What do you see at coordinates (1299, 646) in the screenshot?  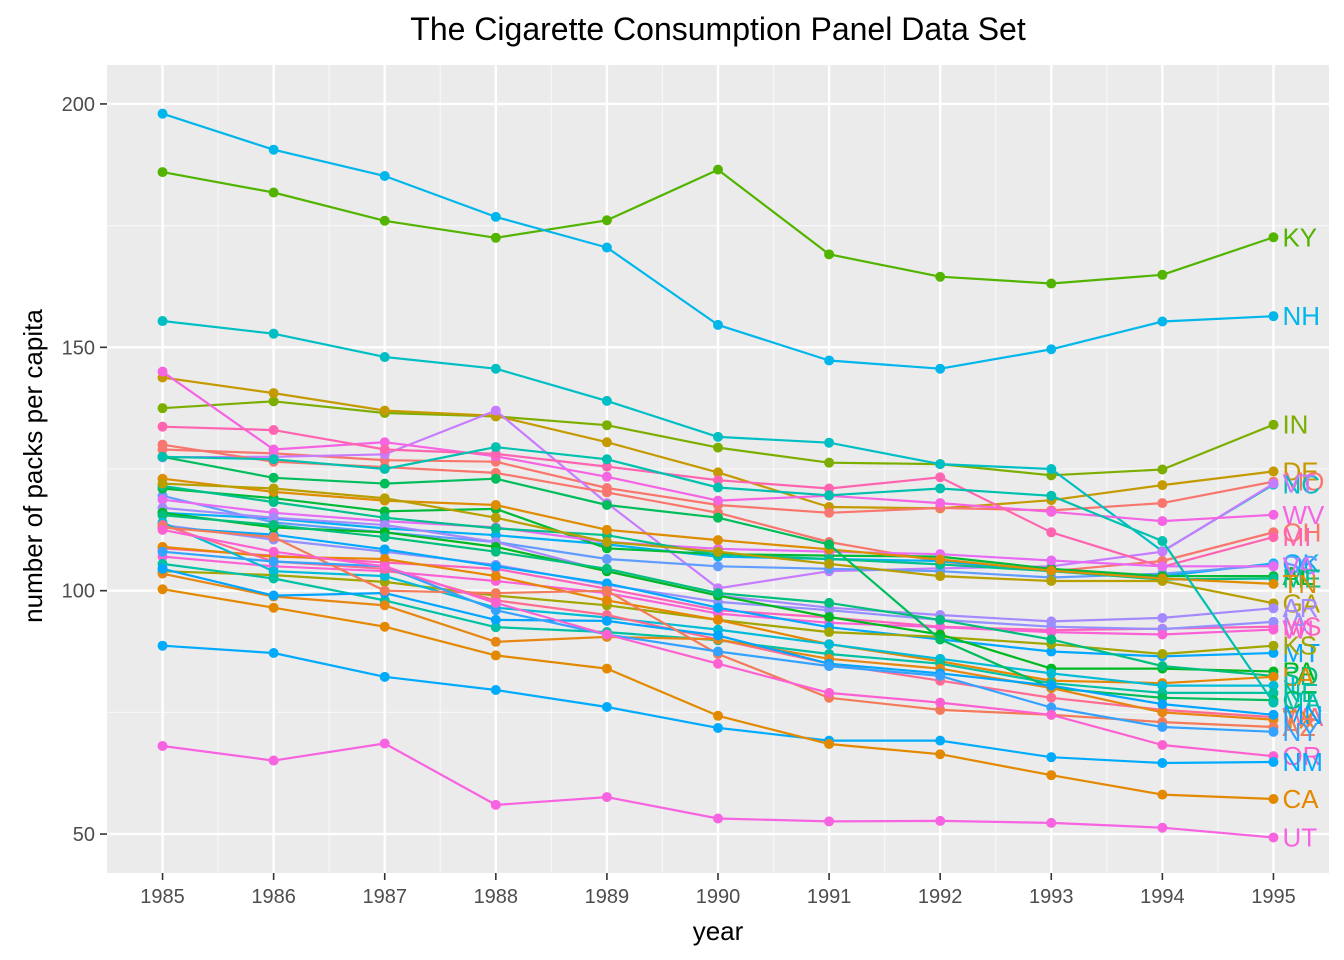 I see `end-label-ks: KS` at bounding box center [1299, 646].